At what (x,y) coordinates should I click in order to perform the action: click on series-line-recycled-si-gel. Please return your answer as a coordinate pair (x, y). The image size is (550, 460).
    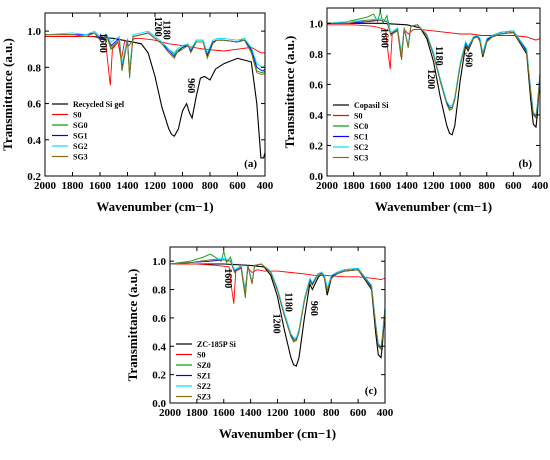
    Looking at the image, I should click on (155, 97).